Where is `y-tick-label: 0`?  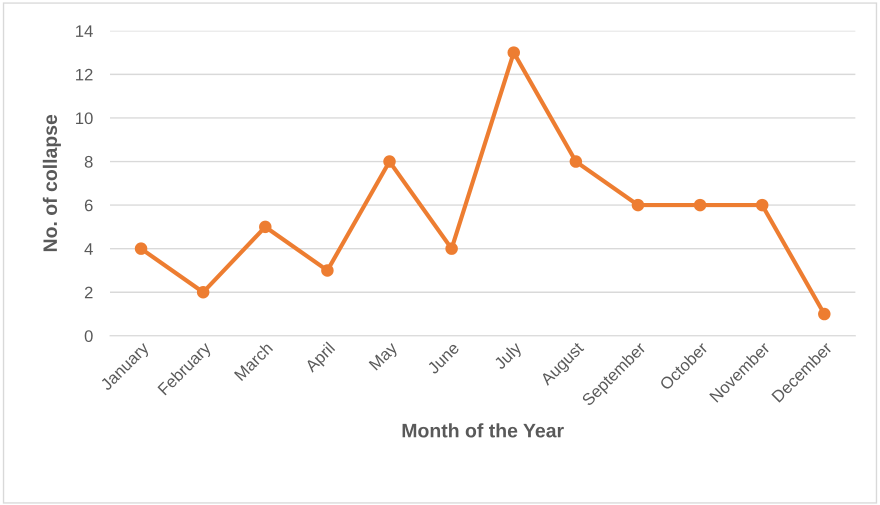
y-tick-label: 0 is located at coordinates (88, 336).